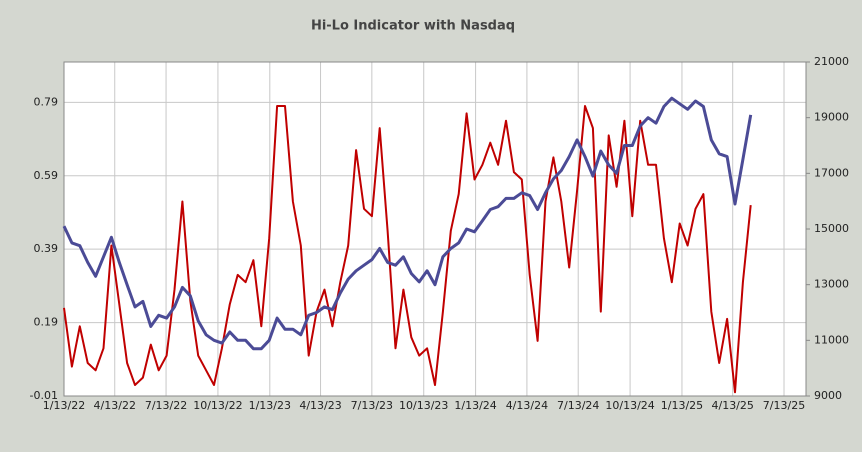  I want to click on x-tick-label: 4/13/23, so click(320, 405).